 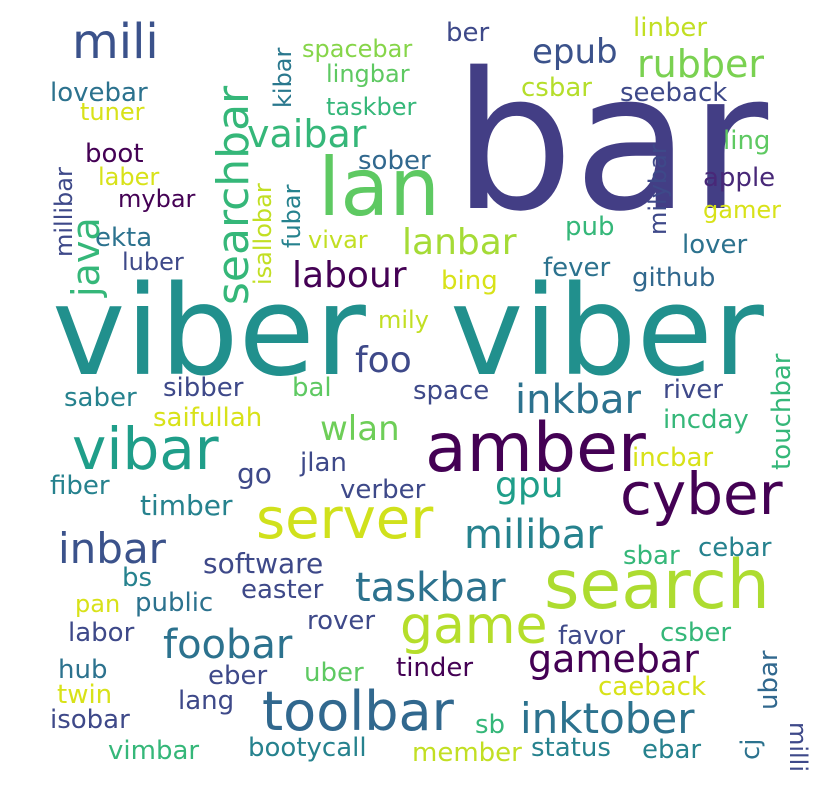 What do you see at coordinates (674, 278) in the screenshot?
I see `word-github: github` at bounding box center [674, 278].